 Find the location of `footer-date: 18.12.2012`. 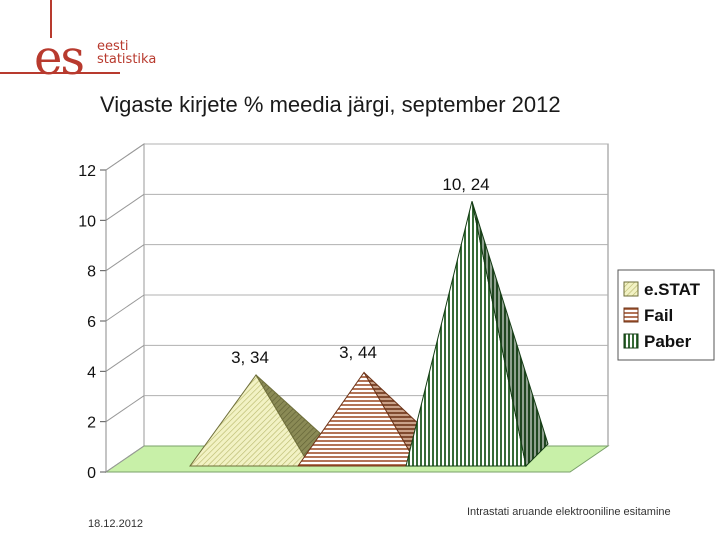

footer-date: 18.12.2012 is located at coordinates (116, 524).